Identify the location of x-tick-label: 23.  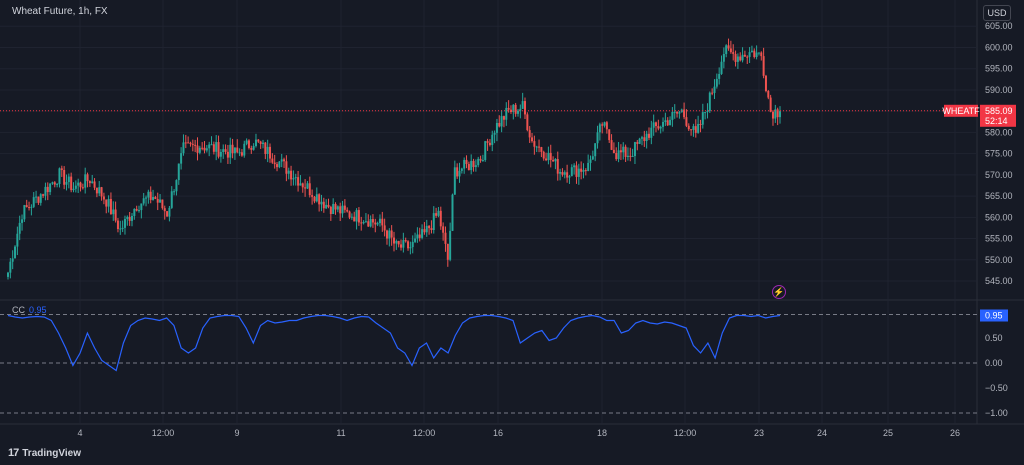
(759, 433).